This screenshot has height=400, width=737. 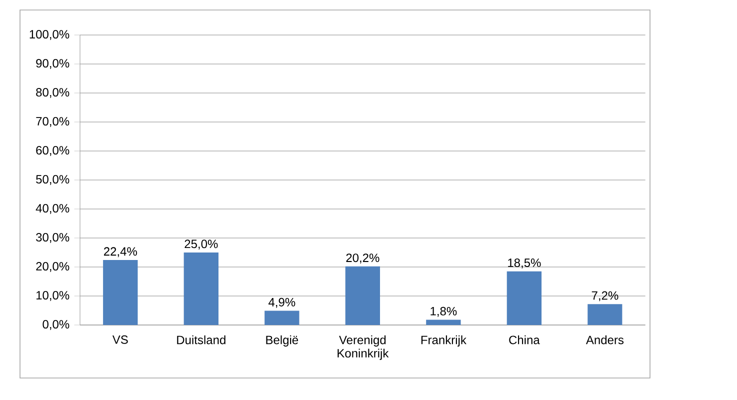 I want to click on data-label: 4,9%, so click(x=282, y=303).